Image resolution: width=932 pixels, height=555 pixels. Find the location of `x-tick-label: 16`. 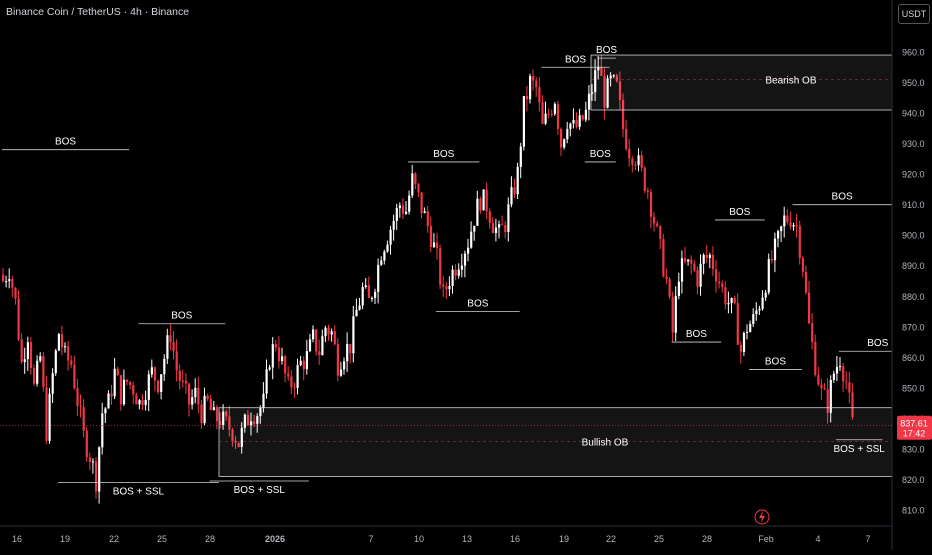

x-tick-label: 16 is located at coordinates (515, 539).